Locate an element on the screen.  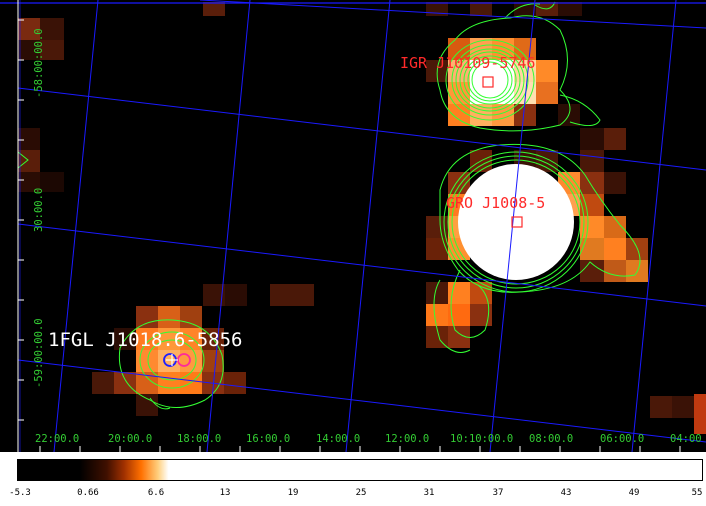
colorbar-label: -5.3 is located at coordinates (20, 493).